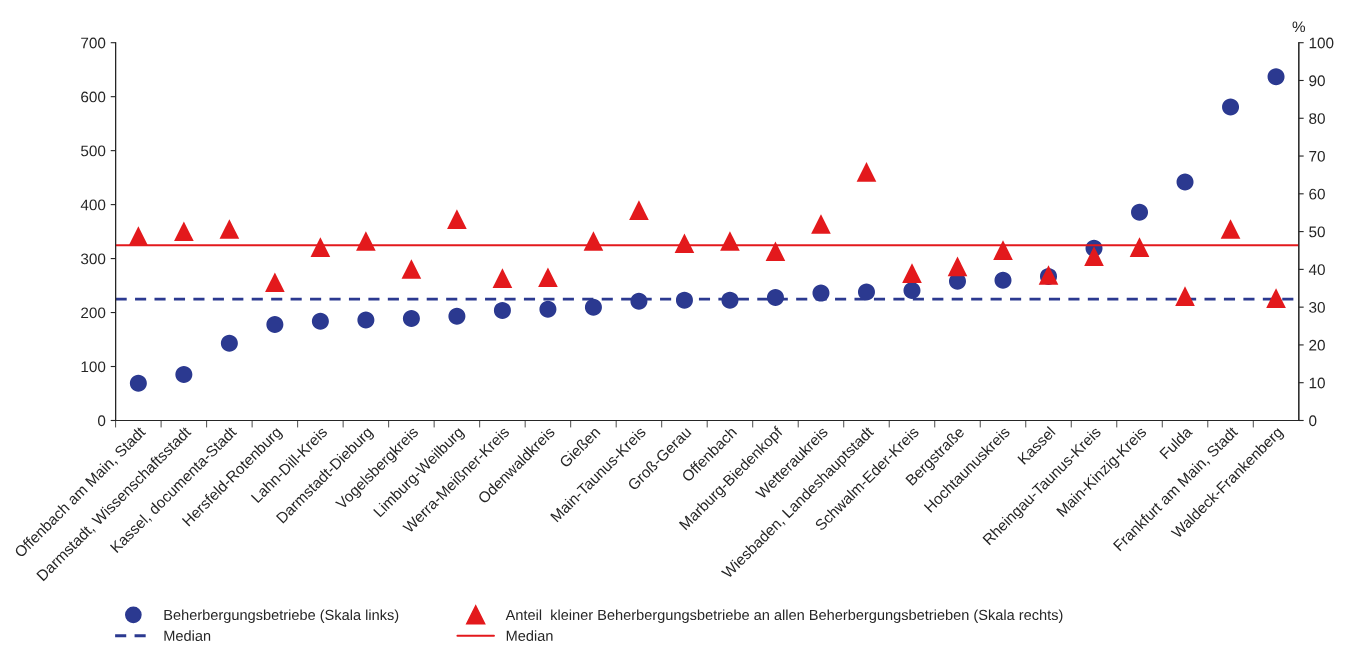 This screenshot has width=1360, height=657. What do you see at coordinates (1317, 156) in the screenshot?
I see `y2-tick-label: 70` at bounding box center [1317, 156].